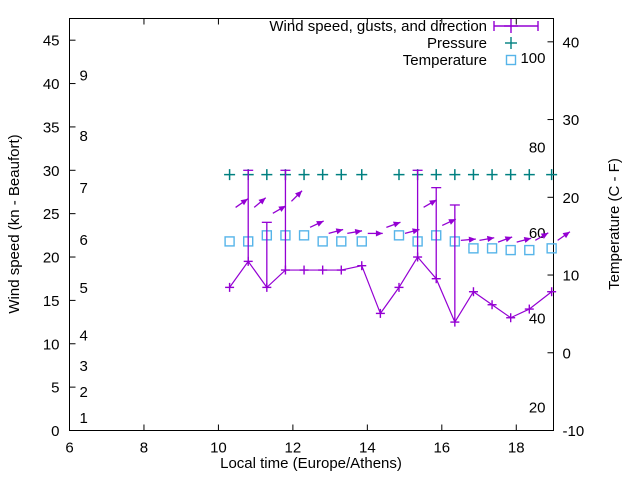 This screenshot has width=640, height=480. What do you see at coordinates (367, 448) in the screenshot?
I see `x-tick-label: 14` at bounding box center [367, 448].